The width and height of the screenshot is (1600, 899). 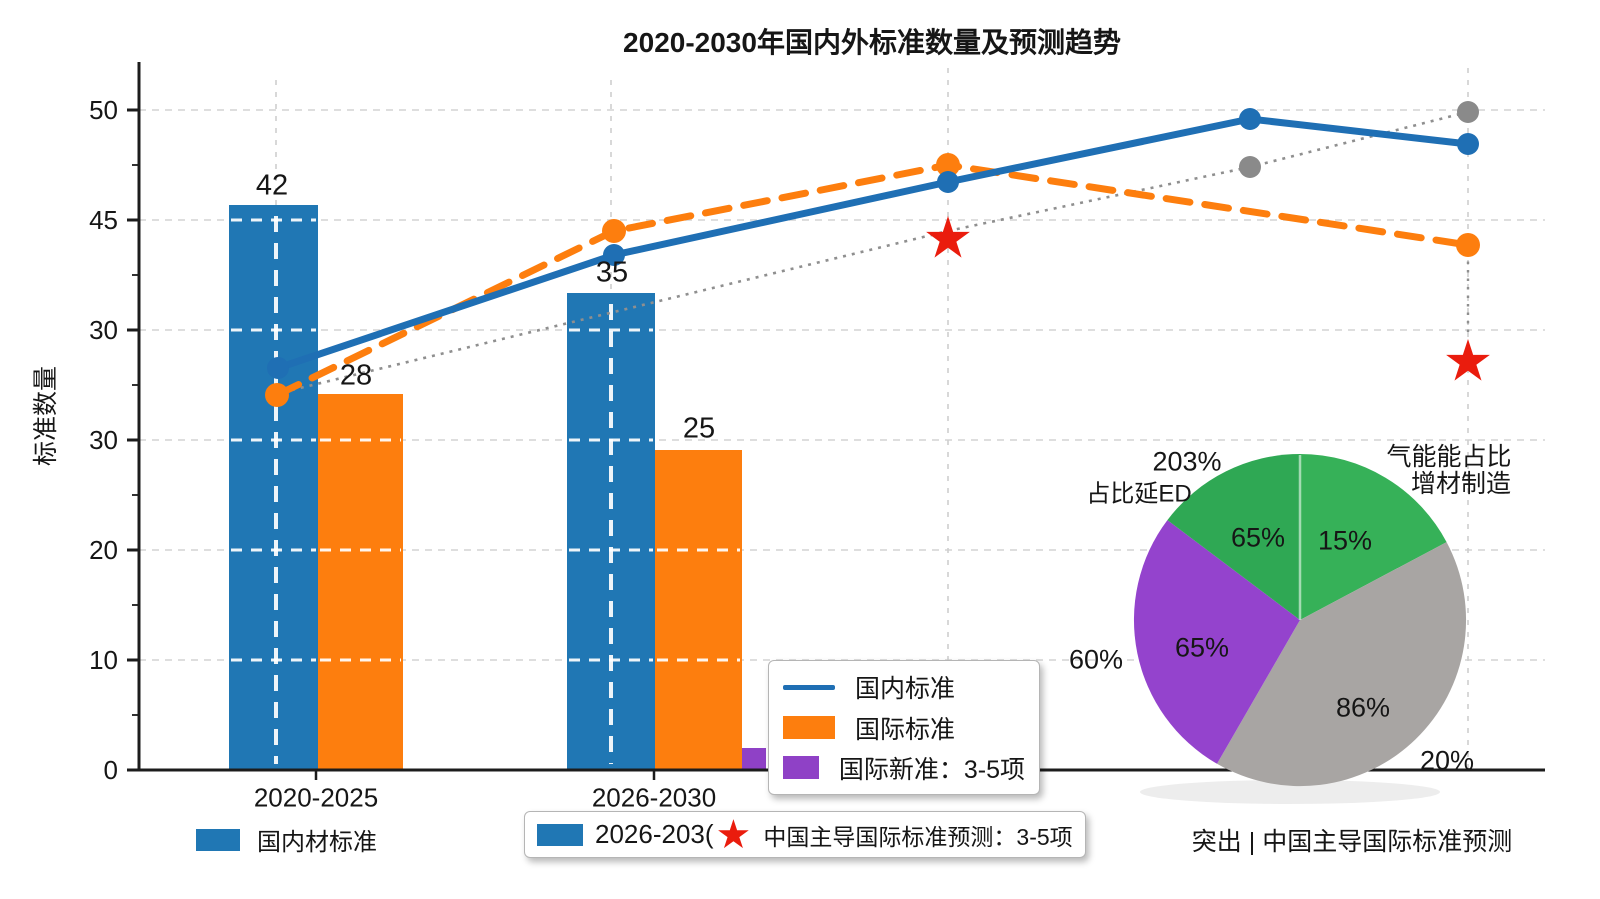 I want to click on legend-label: 国际标准, so click(x=905, y=729).